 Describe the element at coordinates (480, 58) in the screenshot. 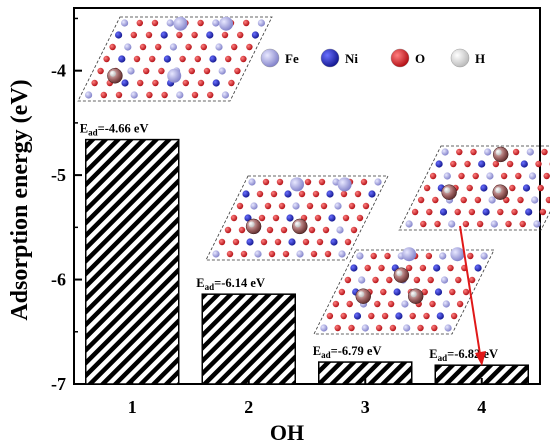

I see `legend-label: H` at that location.